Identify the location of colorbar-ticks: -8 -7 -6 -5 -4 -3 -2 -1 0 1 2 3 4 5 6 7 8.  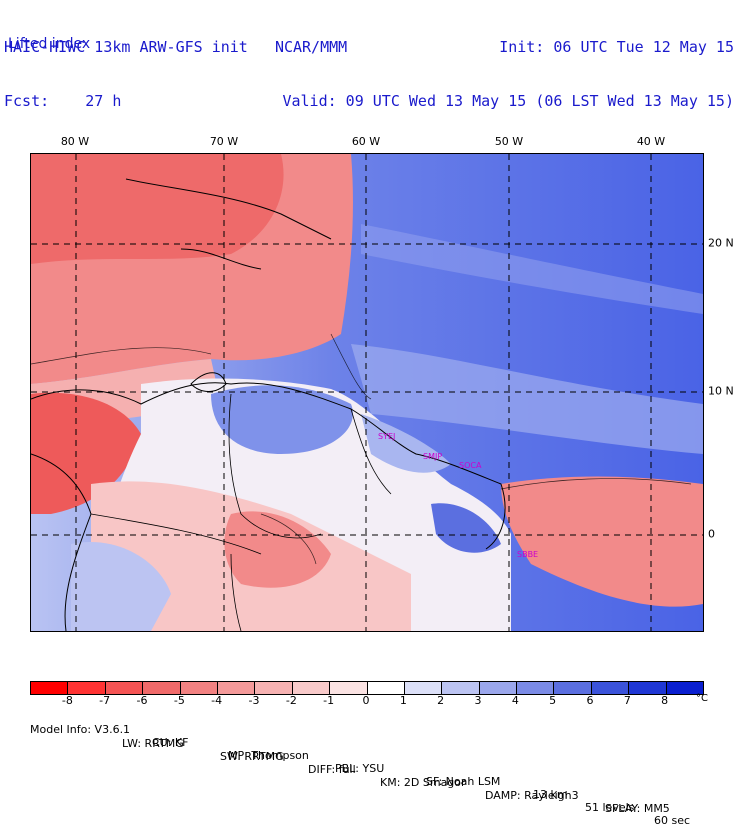
(366, 701).